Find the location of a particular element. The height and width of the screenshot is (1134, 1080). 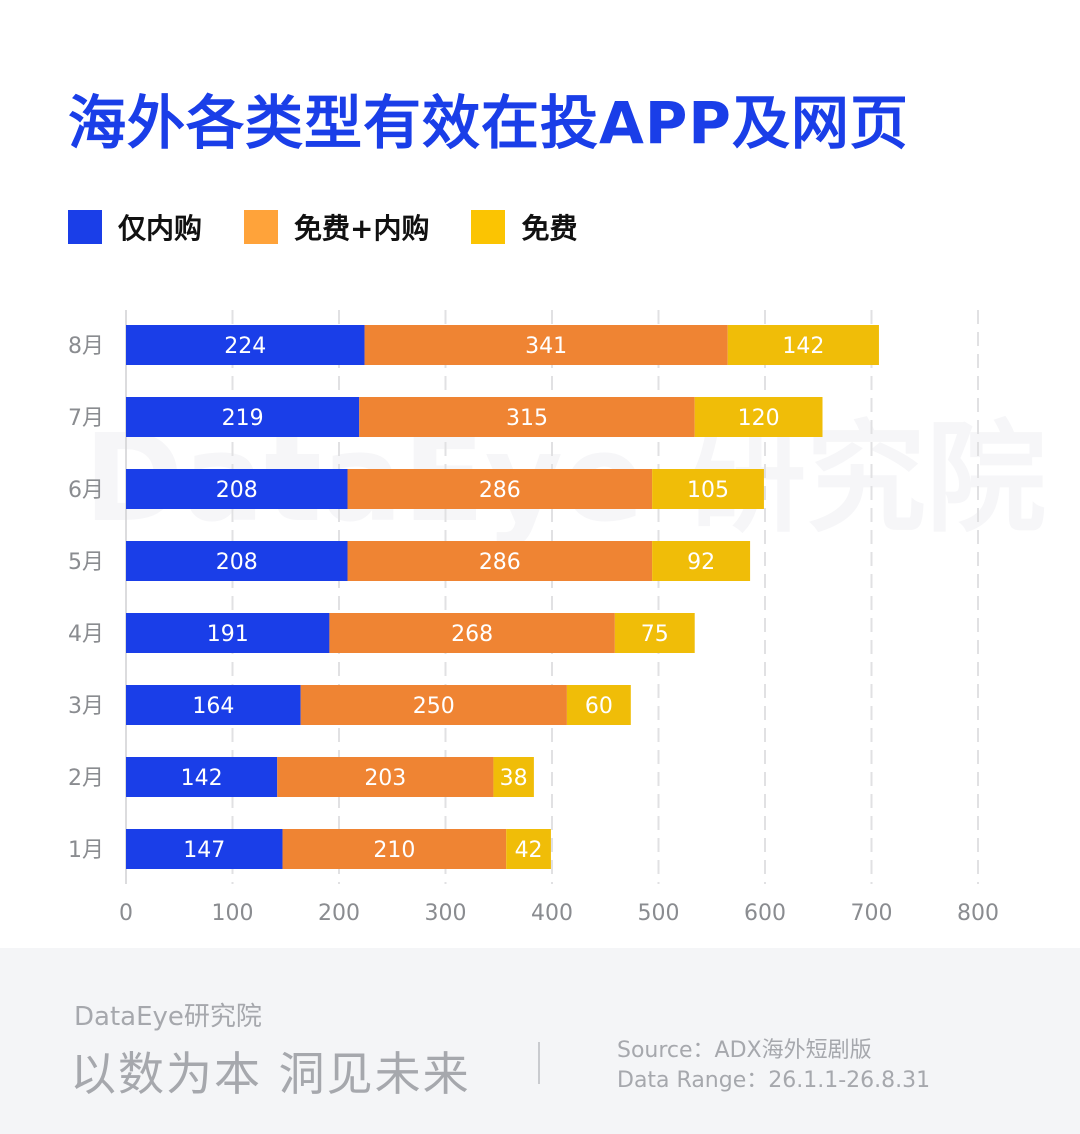

x-tick-label: 200 is located at coordinates (339, 913).